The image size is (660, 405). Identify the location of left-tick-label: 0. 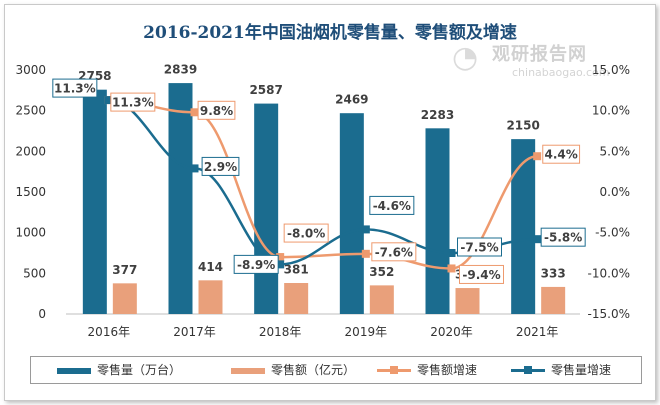
(42, 314).